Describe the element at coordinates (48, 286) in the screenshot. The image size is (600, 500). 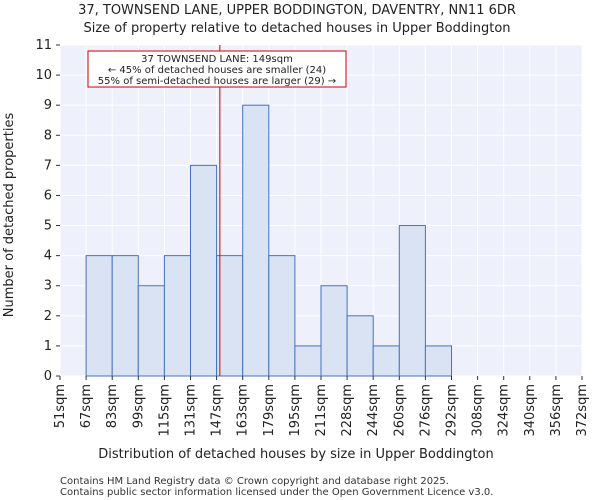
I see `y-tick-label: 3` at that location.